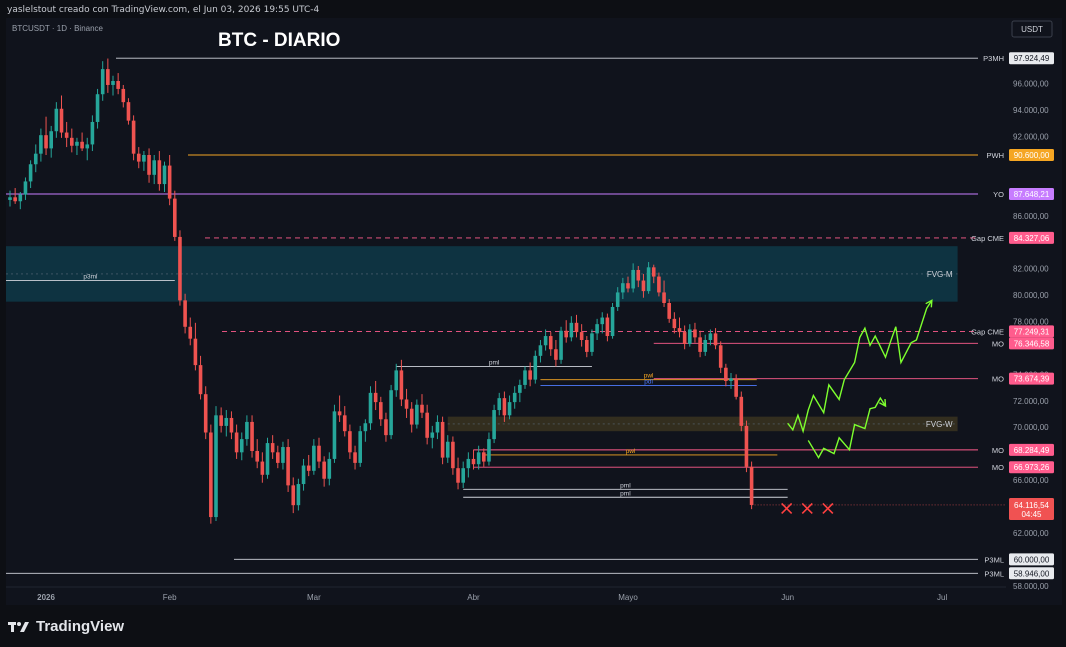  What do you see at coordinates (939, 424) in the screenshot?
I see `zone-label-1: FVG-W` at bounding box center [939, 424].